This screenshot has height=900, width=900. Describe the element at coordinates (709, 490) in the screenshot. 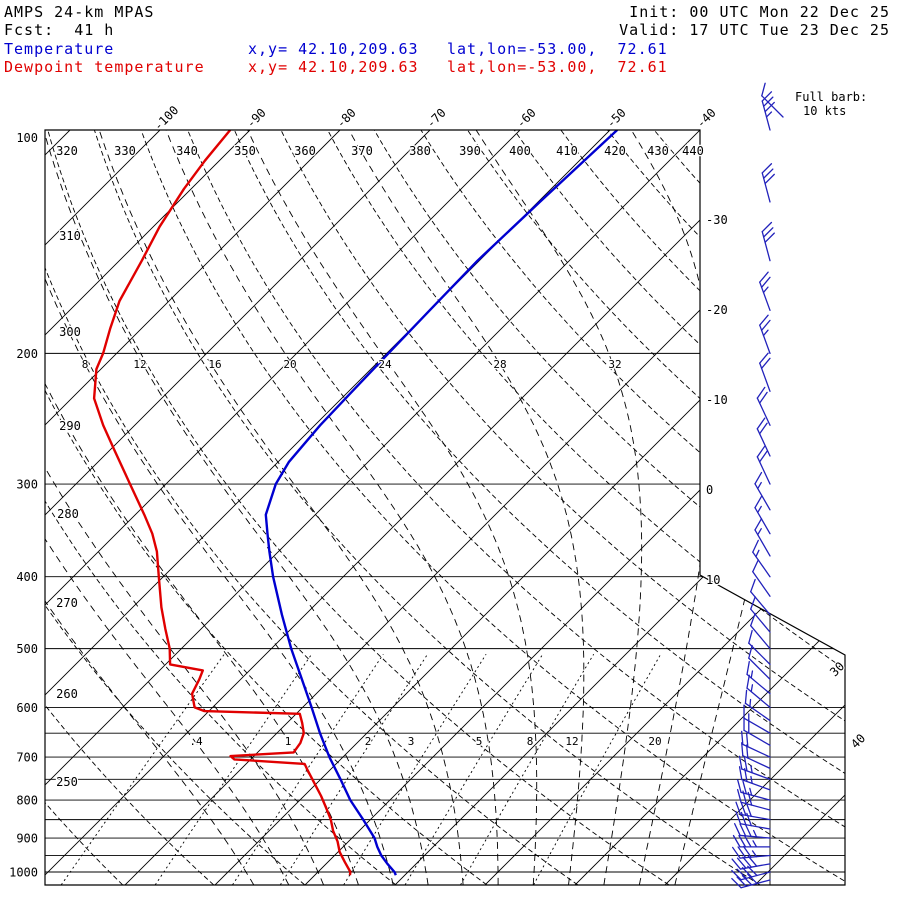

I see `isotherm-label-right: 0` at that location.